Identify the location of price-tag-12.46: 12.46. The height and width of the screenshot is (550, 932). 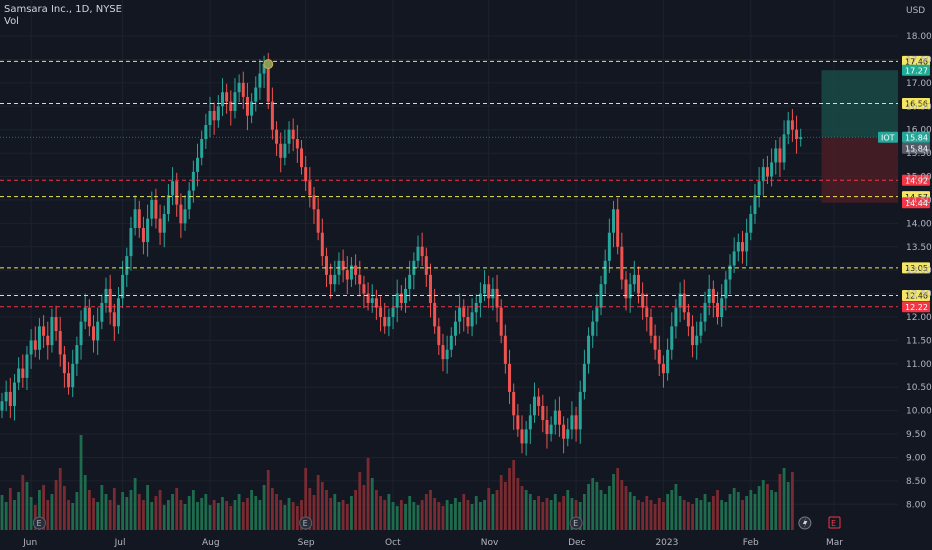
(916, 296).